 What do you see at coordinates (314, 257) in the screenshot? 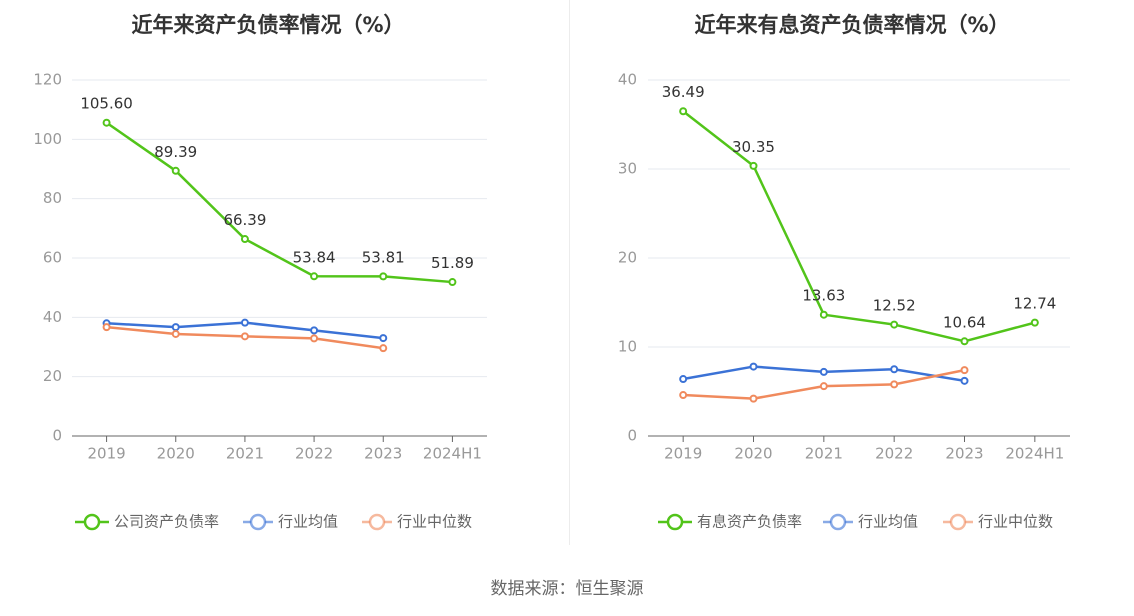
I see `data-label: 53.84` at bounding box center [314, 257].